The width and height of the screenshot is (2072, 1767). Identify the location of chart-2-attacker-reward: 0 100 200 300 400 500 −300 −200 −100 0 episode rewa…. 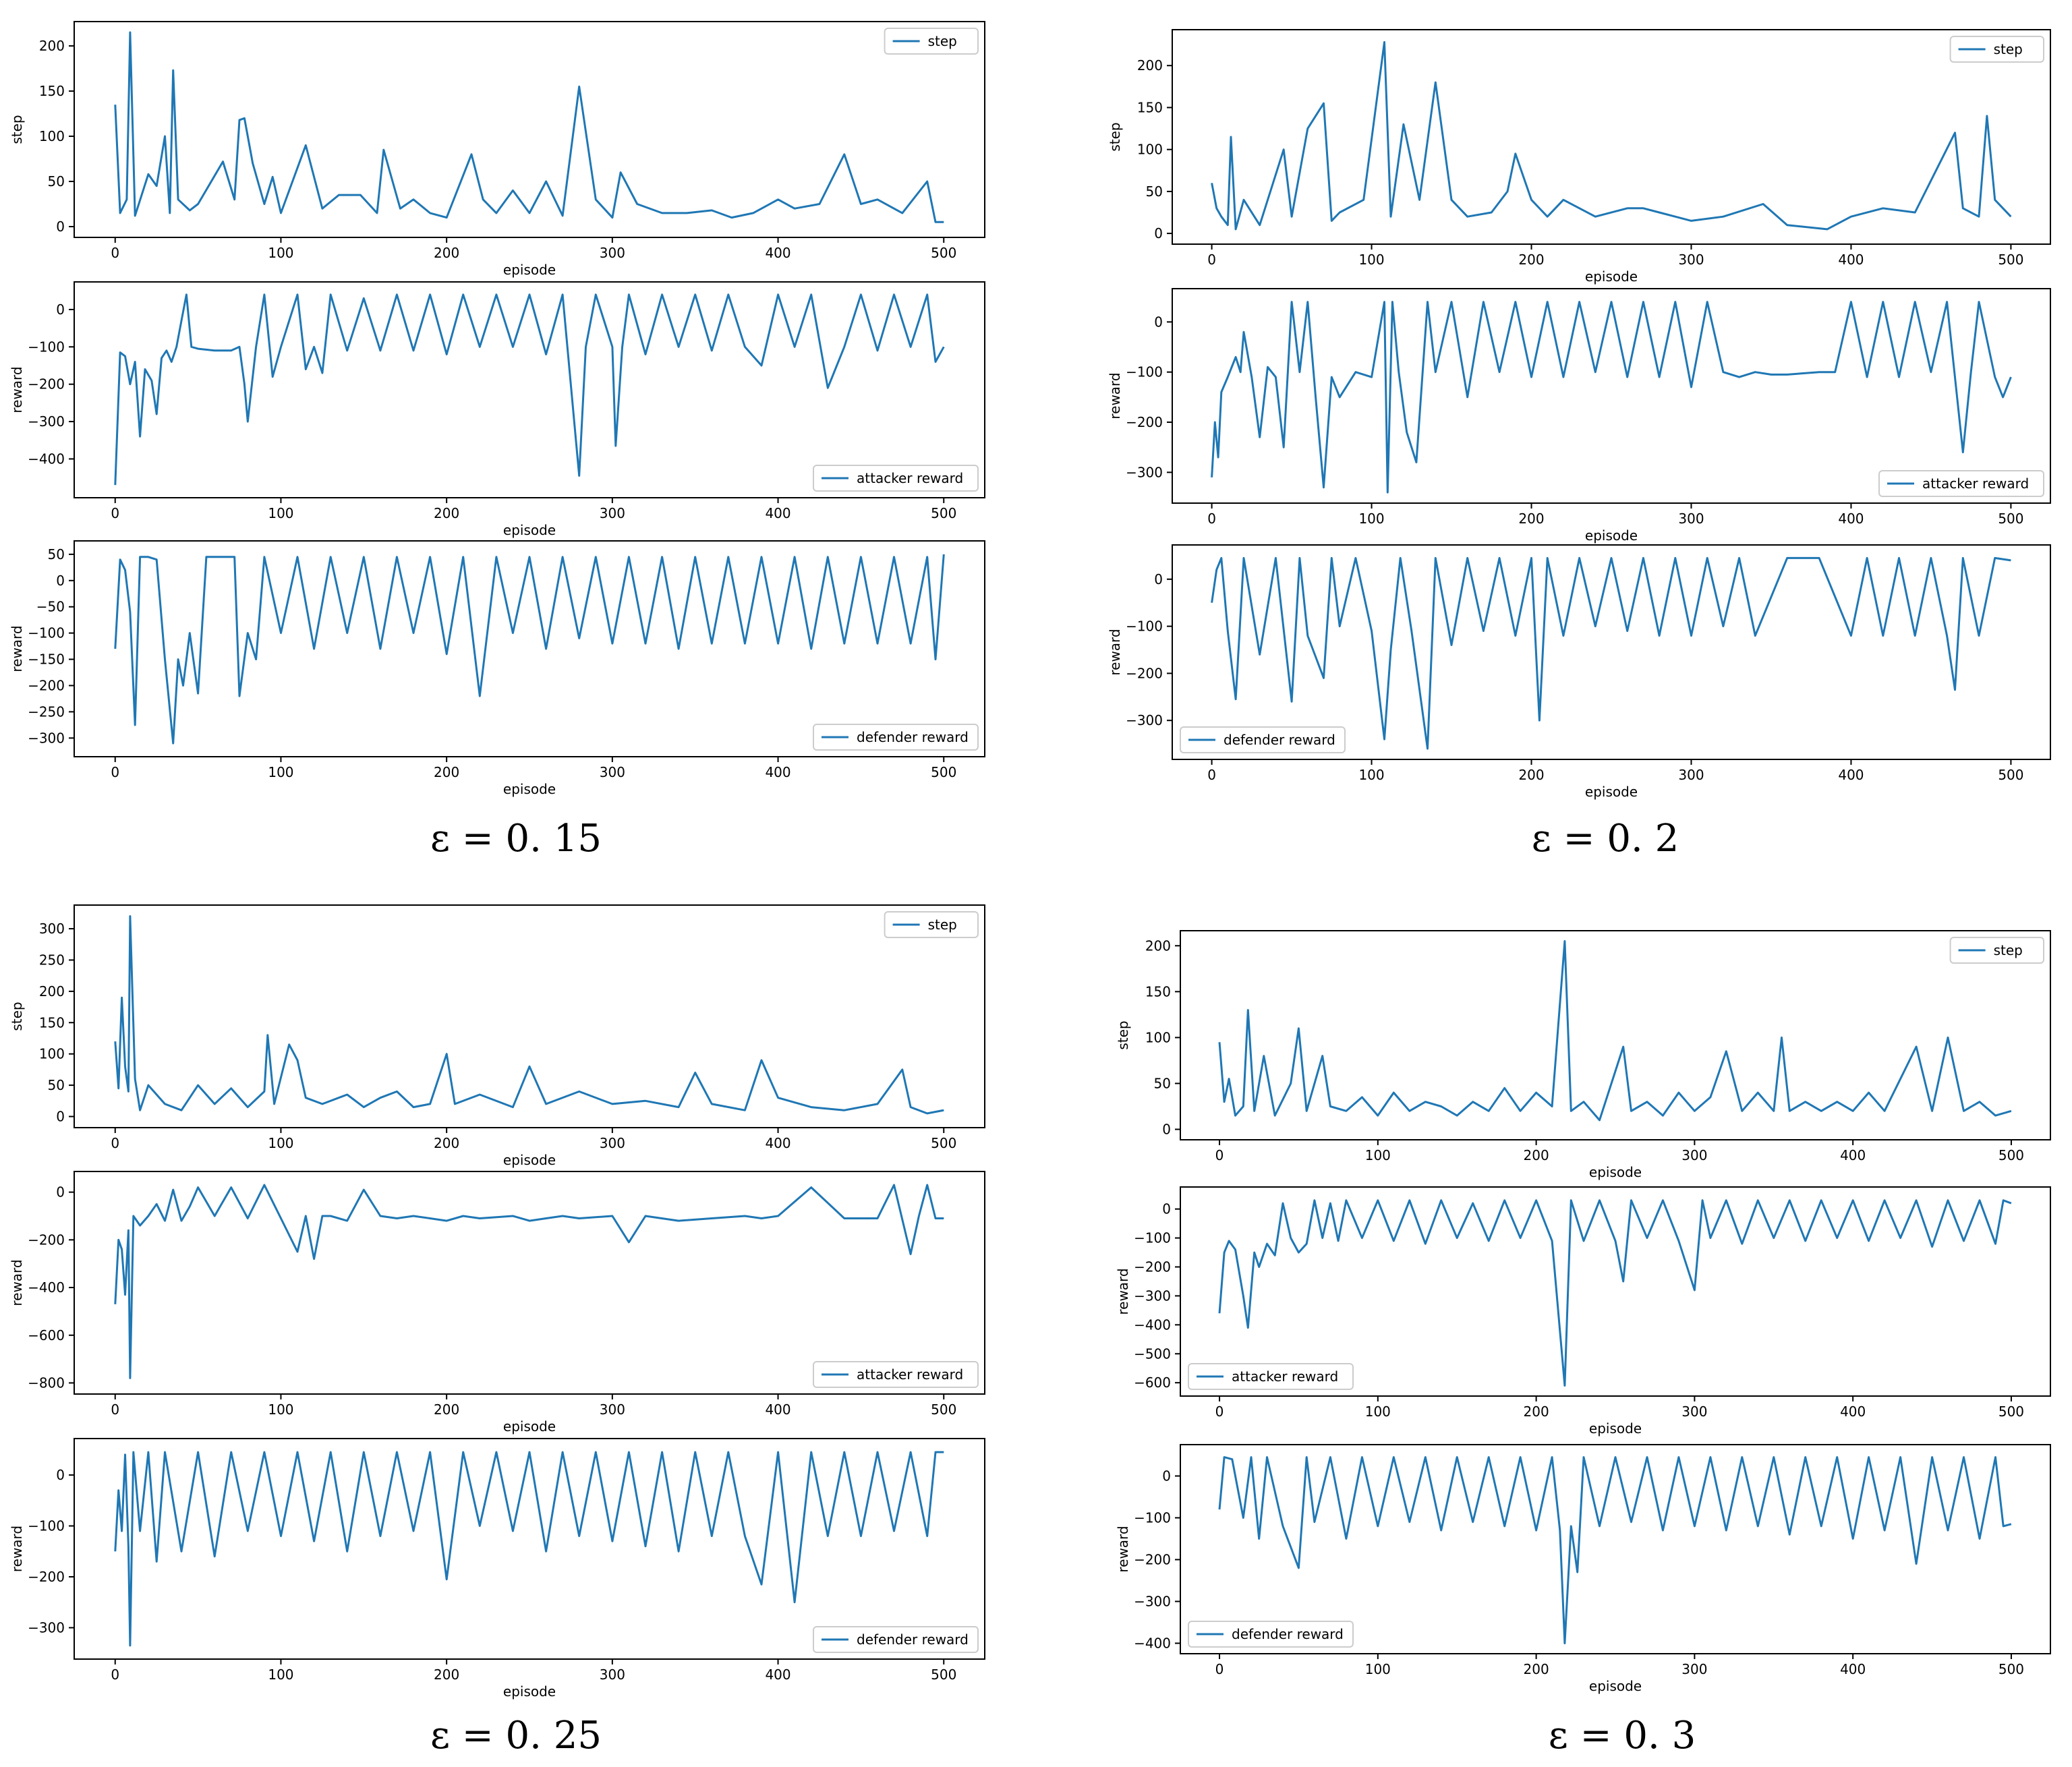
(1579, 416).